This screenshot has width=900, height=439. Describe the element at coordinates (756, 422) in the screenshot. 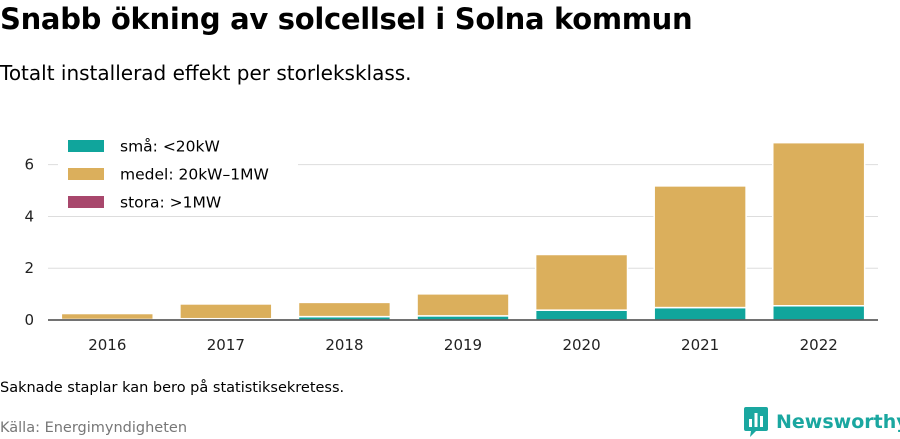

I see `bar-chart-icon` at that location.